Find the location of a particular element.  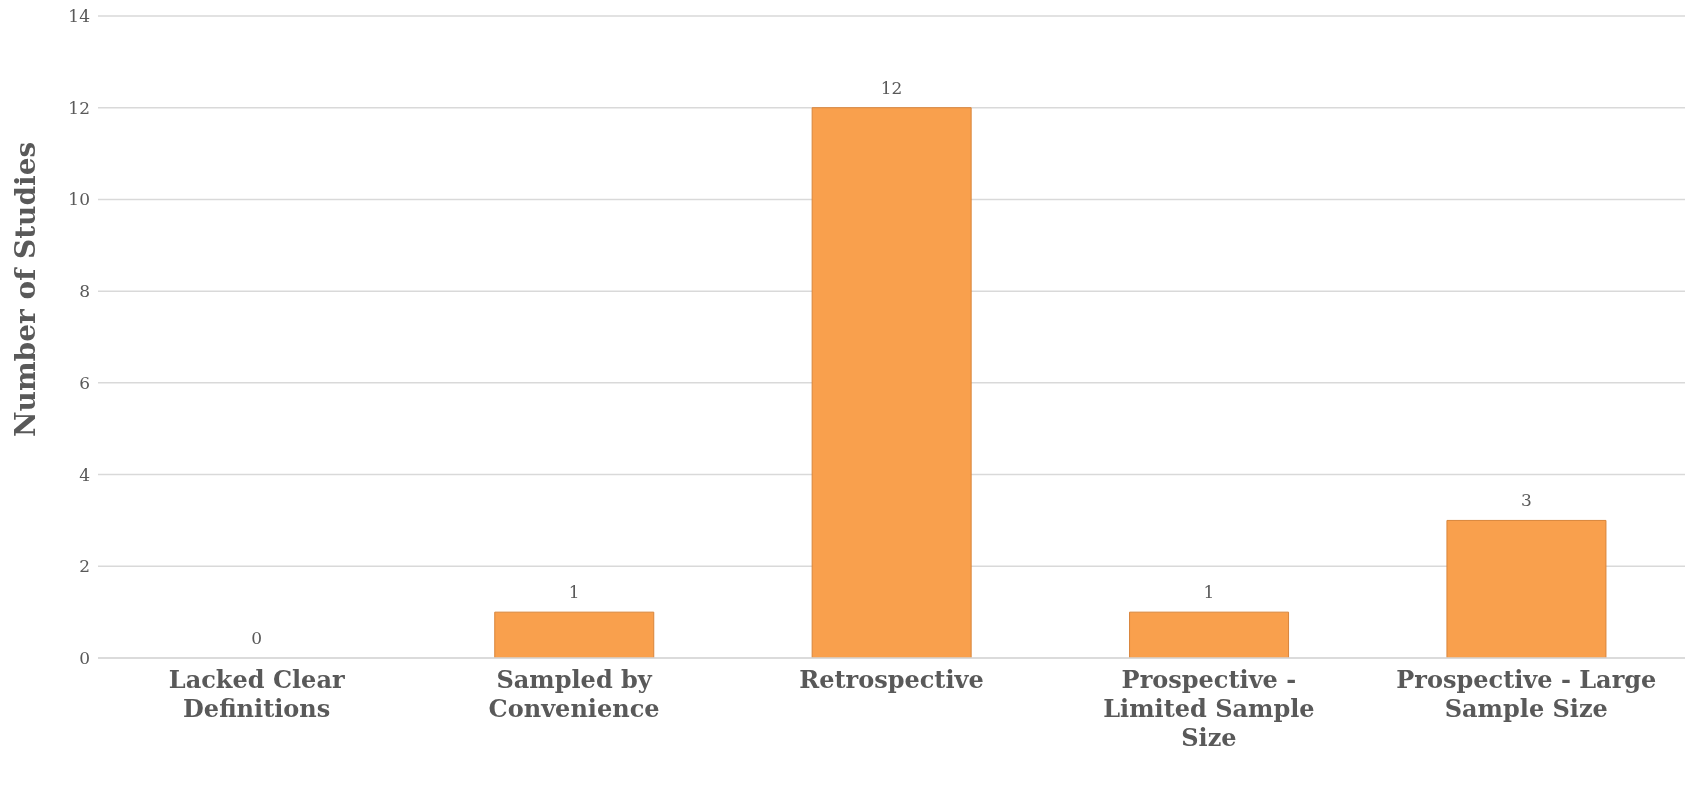

x-tick-label: Lacked Clear Definitions is located at coordinates (256, 694).